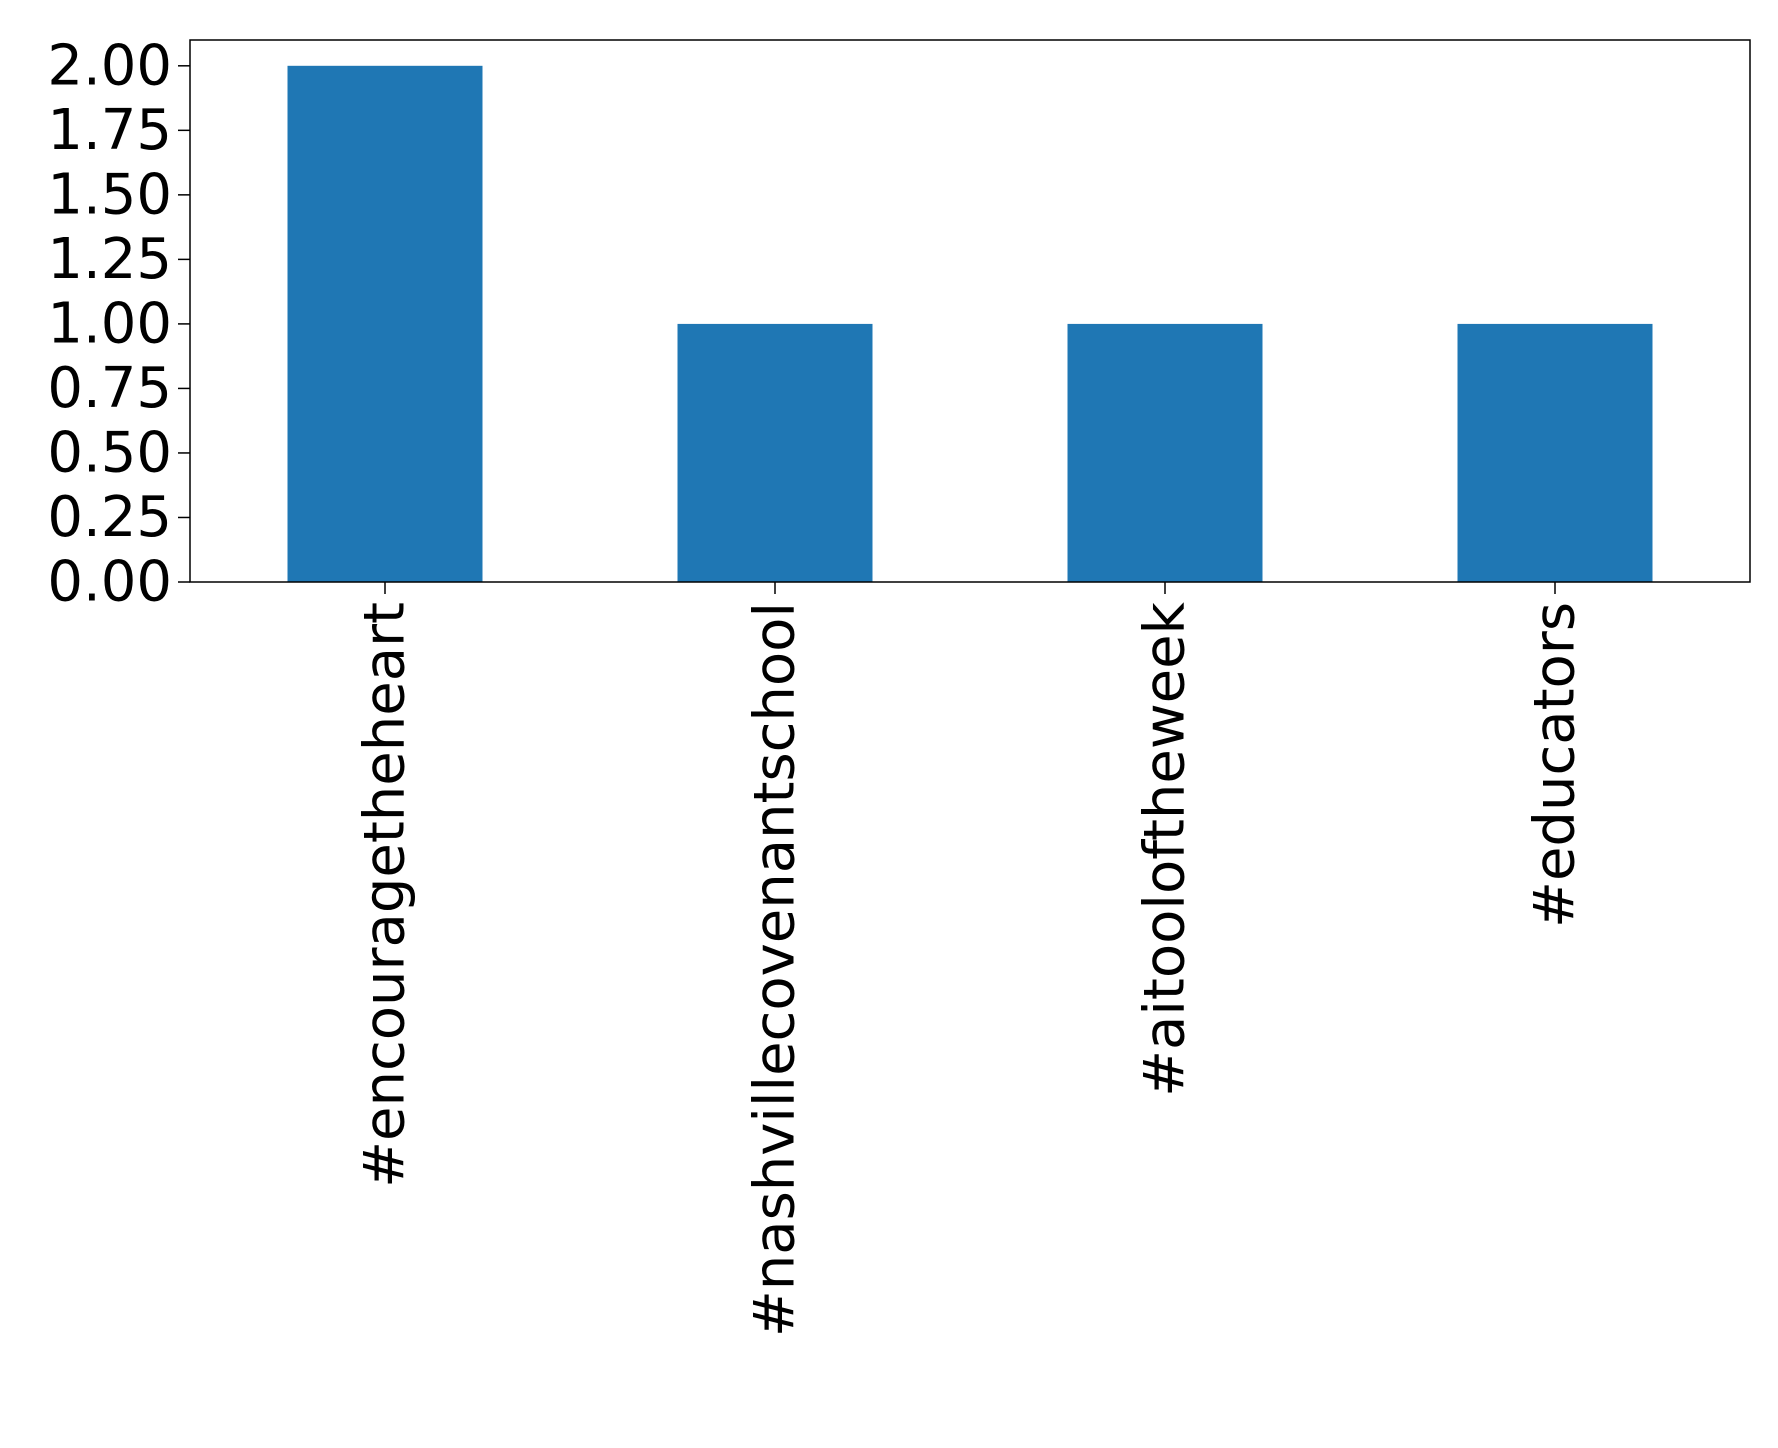  What do you see at coordinates (109, 130) in the screenshot?
I see `y-tick-label: 1.75` at bounding box center [109, 130].